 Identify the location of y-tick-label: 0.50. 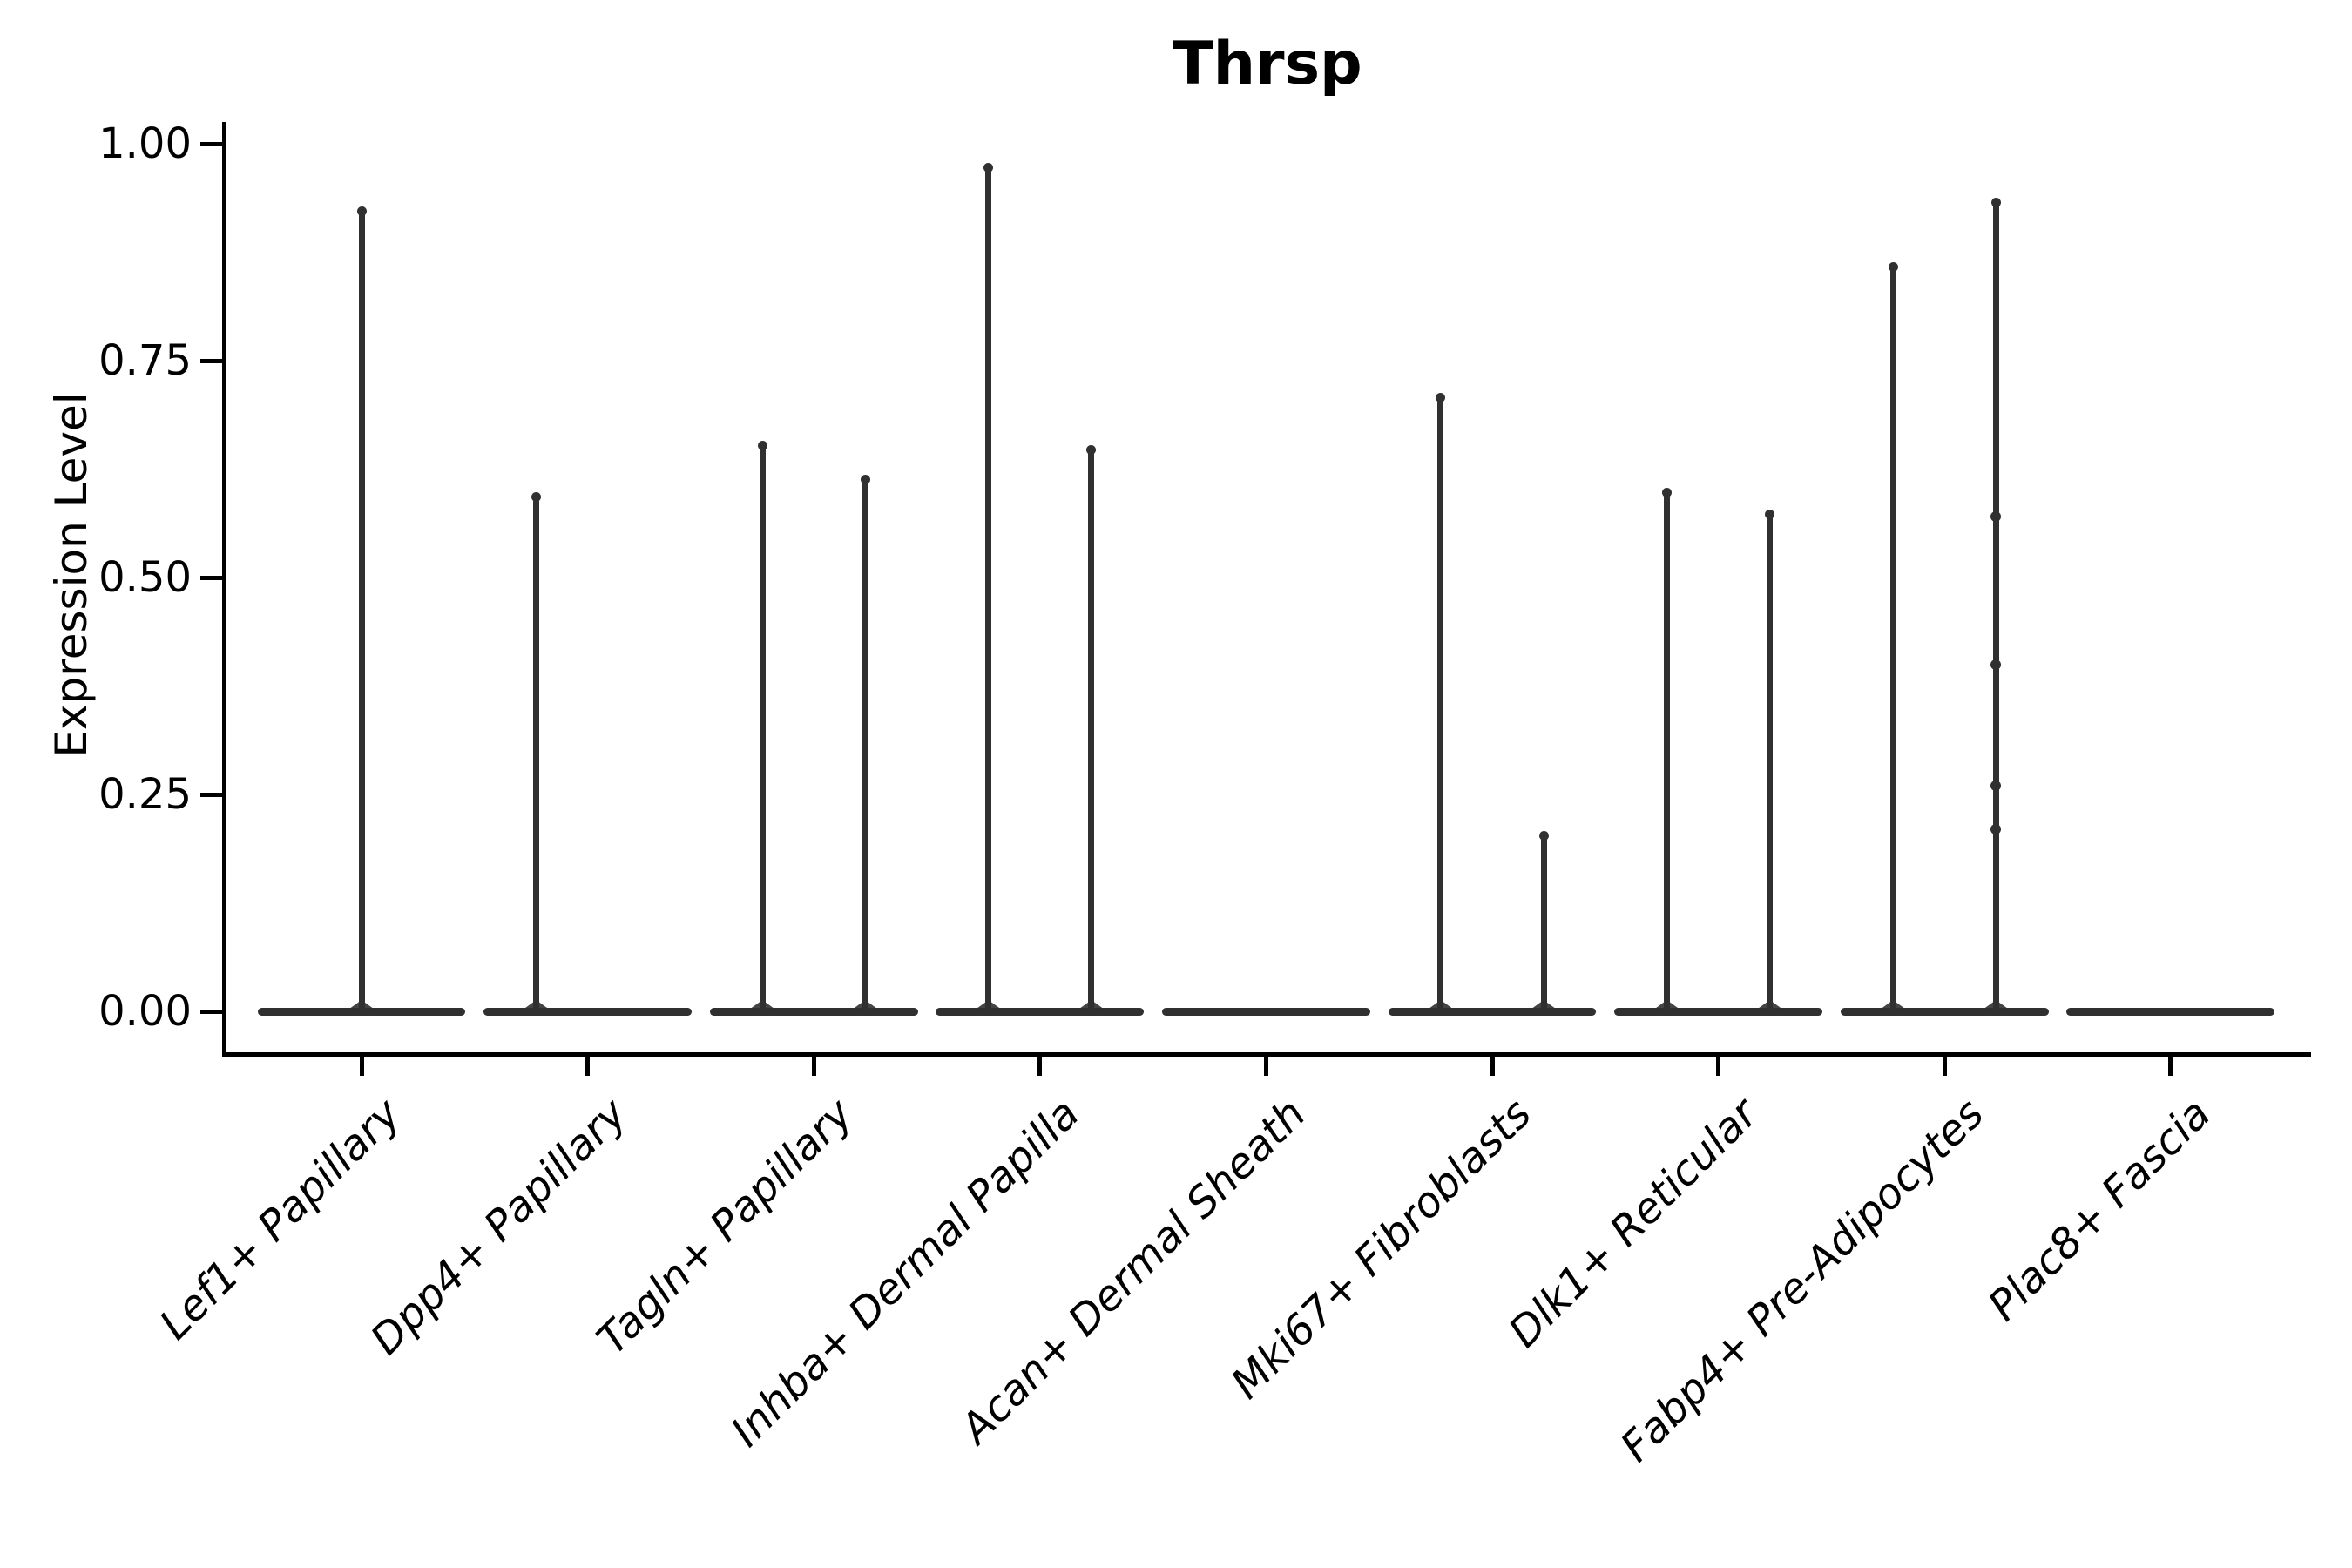
(145, 577).